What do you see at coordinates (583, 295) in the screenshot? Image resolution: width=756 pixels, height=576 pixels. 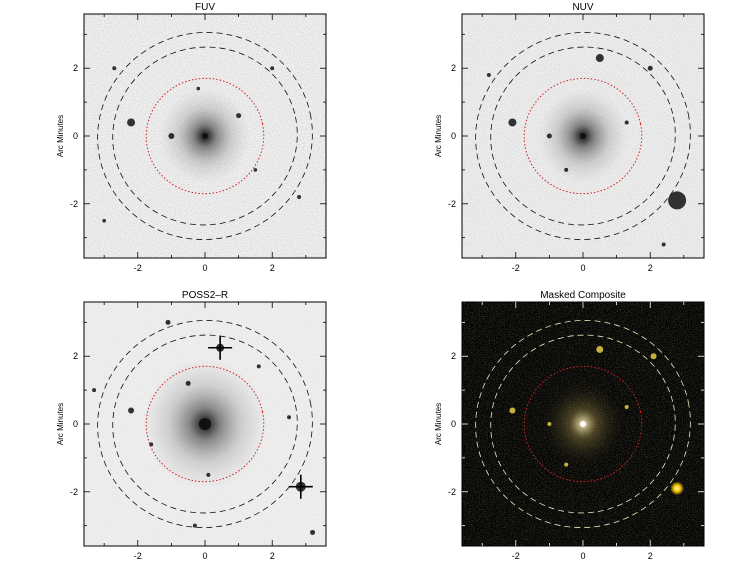 I see `panel-title: Masked Composite` at bounding box center [583, 295].